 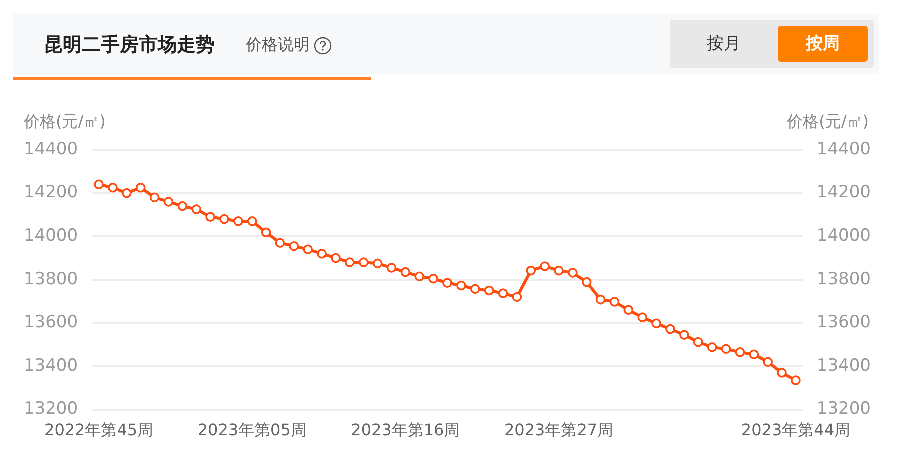 I want to click on y-tick-label: 13800, so click(x=51, y=279).